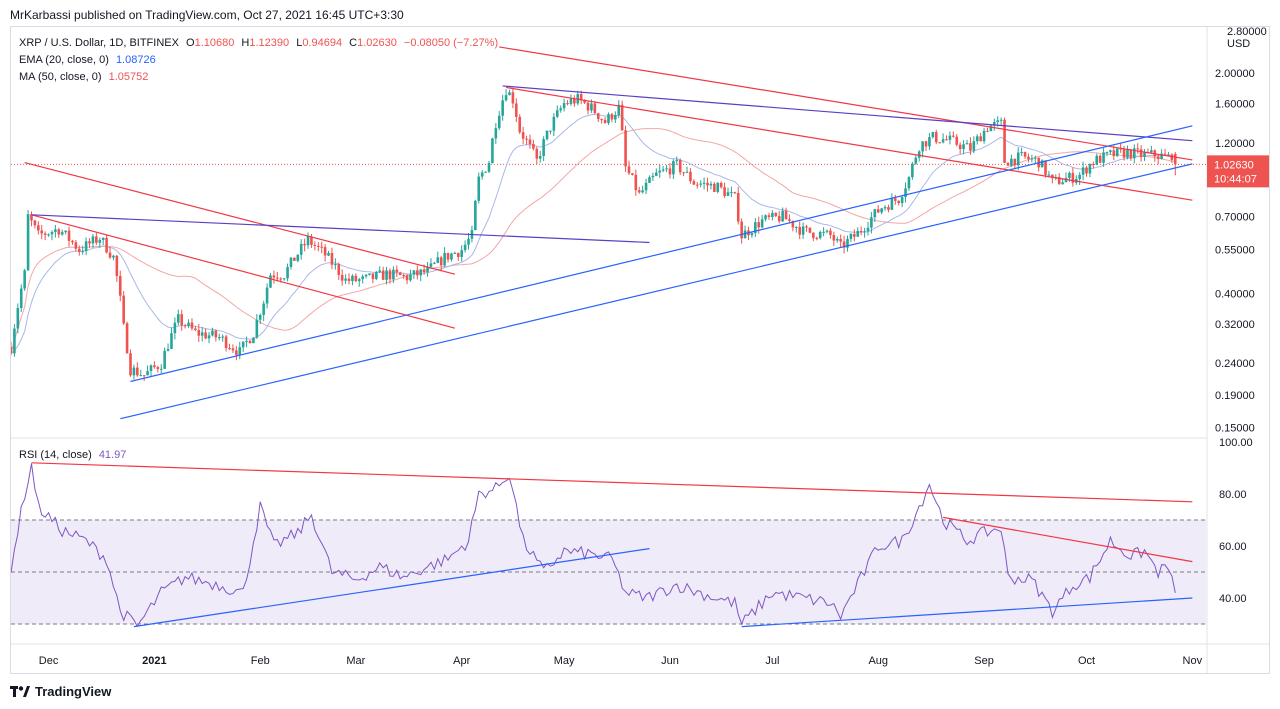 The image size is (1280, 709). Describe the element at coordinates (128, 77) in the screenshot. I see `ma-value: 1.05752` at that location.